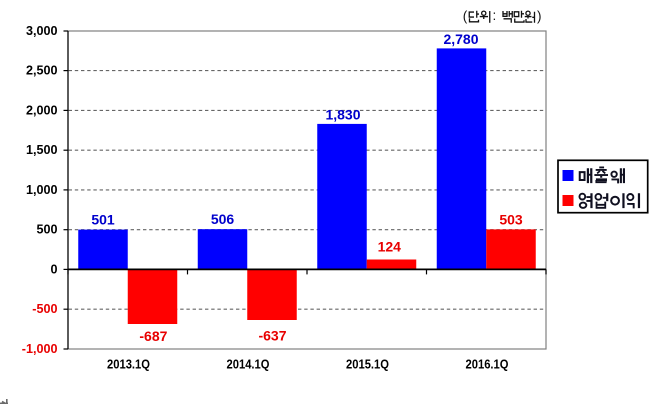  I want to click on svg-text: 506, so click(223, 219).